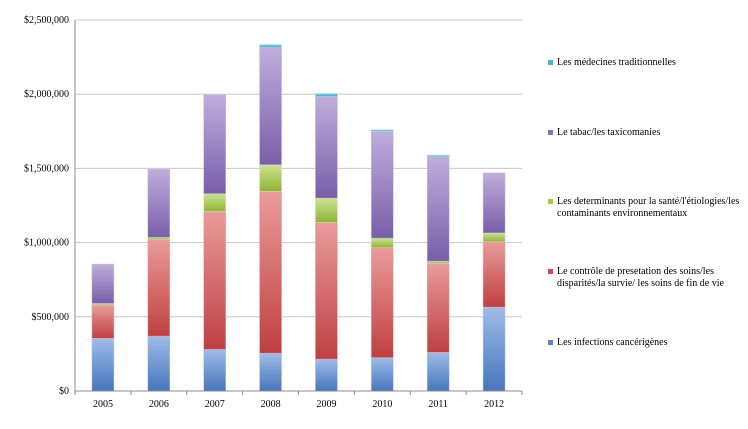 The image size is (748, 429). Describe the element at coordinates (438, 404) in the screenshot. I see `x-tick-label: 2011` at that location.